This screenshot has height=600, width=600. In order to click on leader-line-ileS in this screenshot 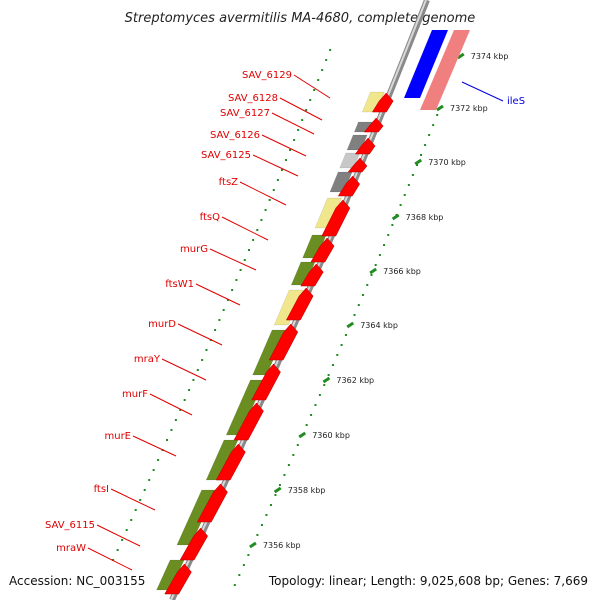, I will do `click(482, 91)`.